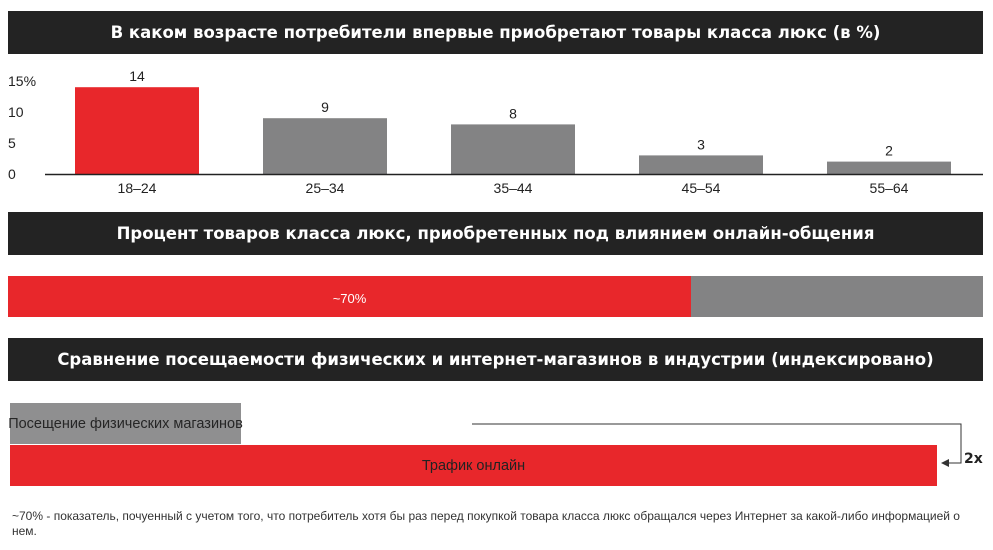 The width and height of the screenshot is (993, 550). Describe the element at coordinates (701, 188) in the screenshot. I see `x-tick-label: 45–54` at that location.